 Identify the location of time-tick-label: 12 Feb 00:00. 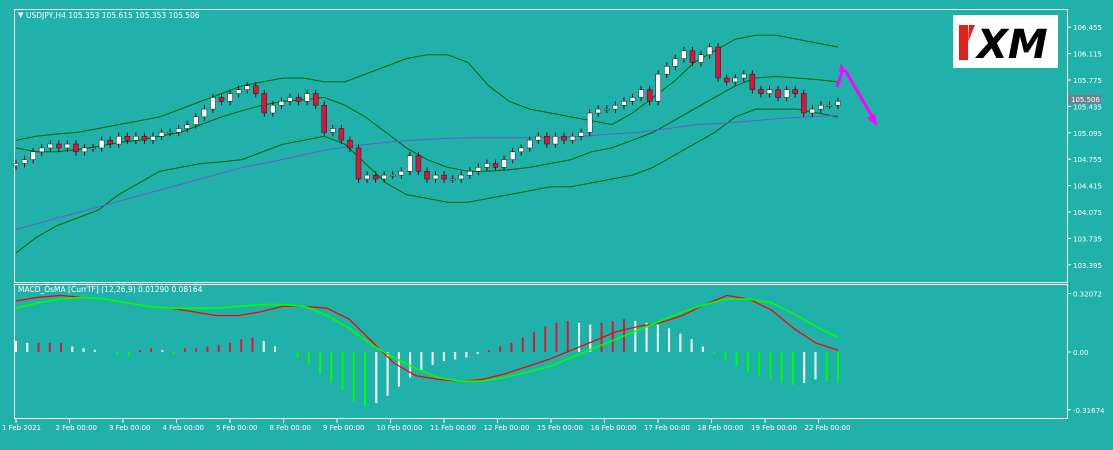
(507, 428).